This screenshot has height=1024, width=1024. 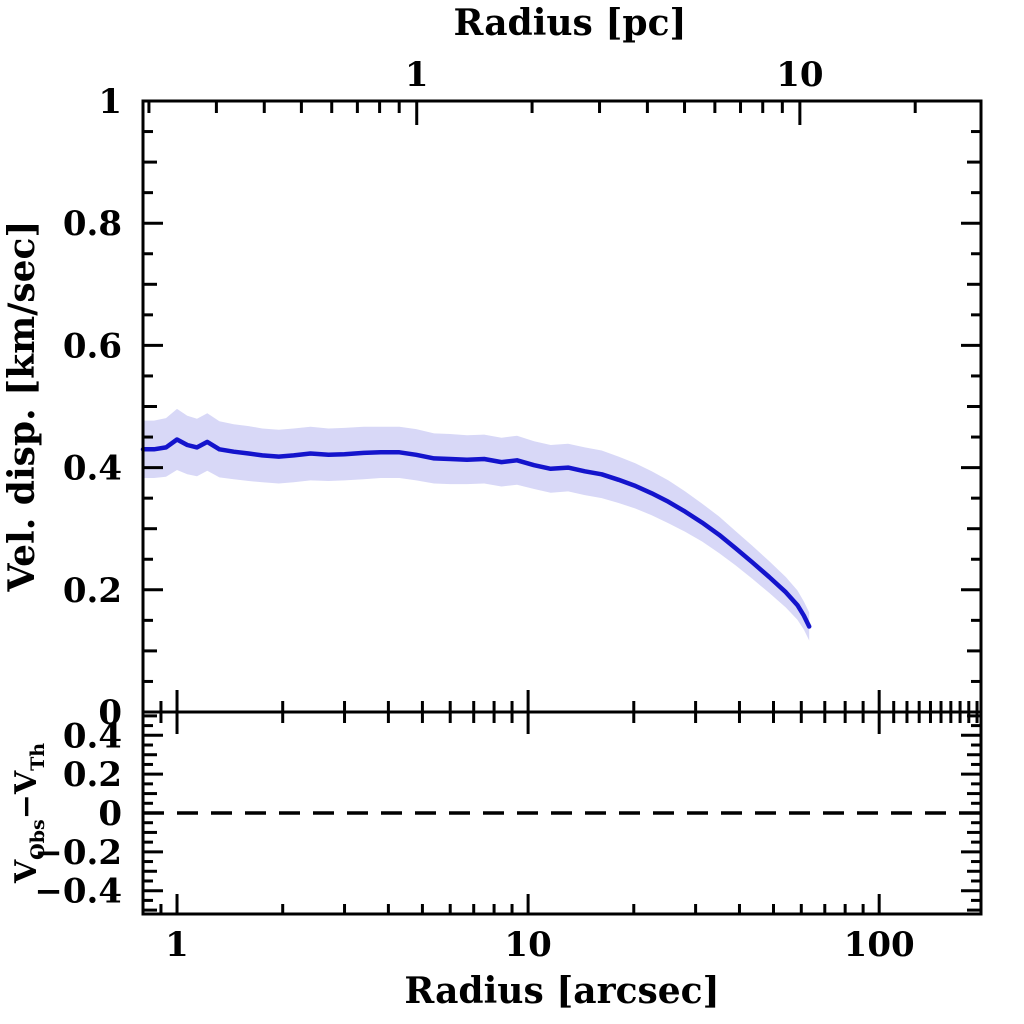 What do you see at coordinates (92, 736) in the screenshot?
I see `panel2-y-tick-label: 0.4` at bounding box center [92, 736].